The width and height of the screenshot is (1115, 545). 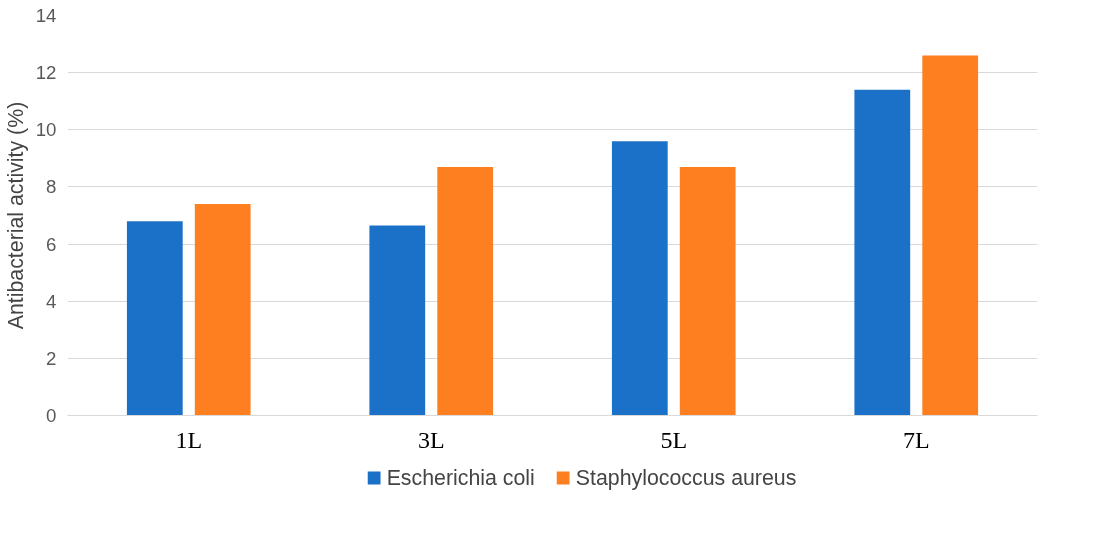 What do you see at coordinates (51, 301) in the screenshot?
I see `y-tick-label: 4` at bounding box center [51, 301].